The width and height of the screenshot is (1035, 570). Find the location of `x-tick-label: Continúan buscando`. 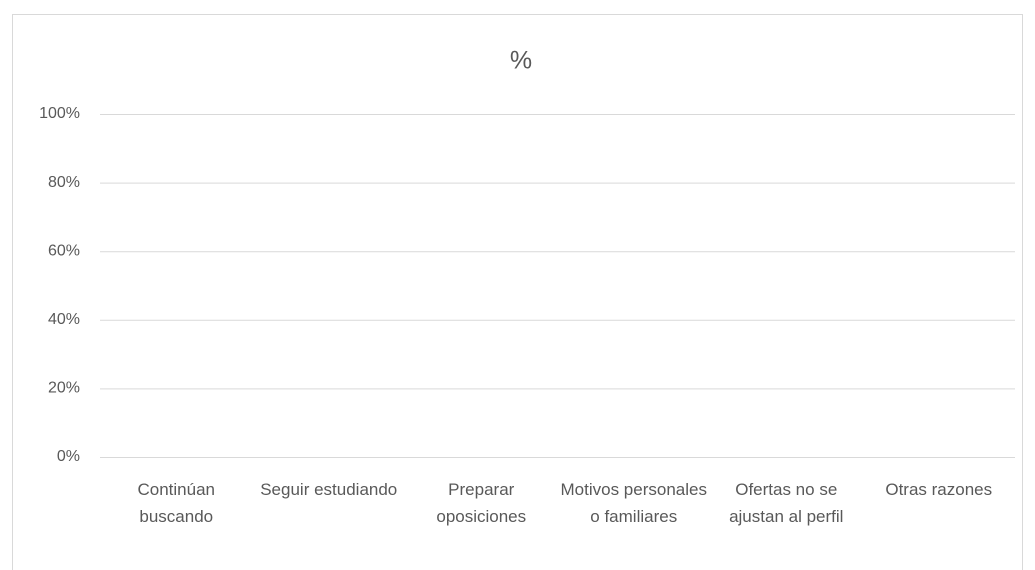

x-tick-label: Continúan buscando is located at coordinates (176, 503).